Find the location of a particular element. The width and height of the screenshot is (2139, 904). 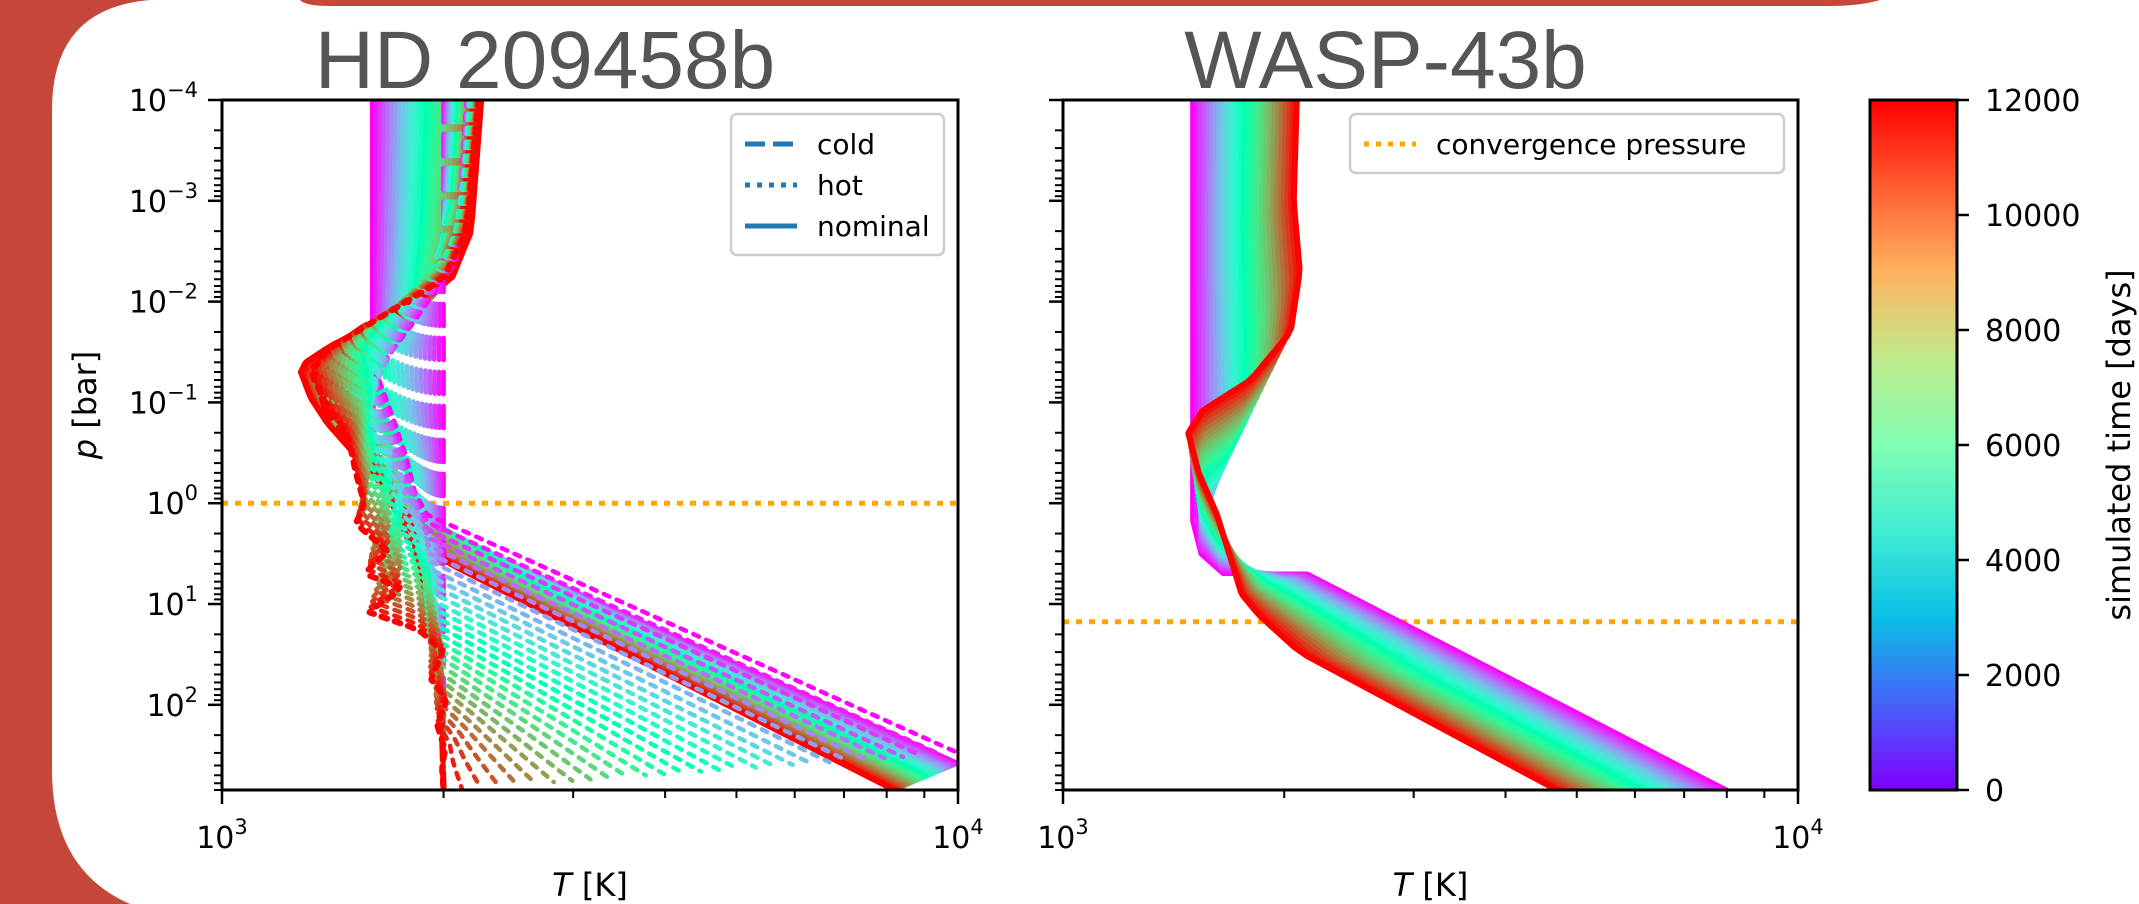

colorbar-tick-label: 12000 is located at coordinates (2032, 101).